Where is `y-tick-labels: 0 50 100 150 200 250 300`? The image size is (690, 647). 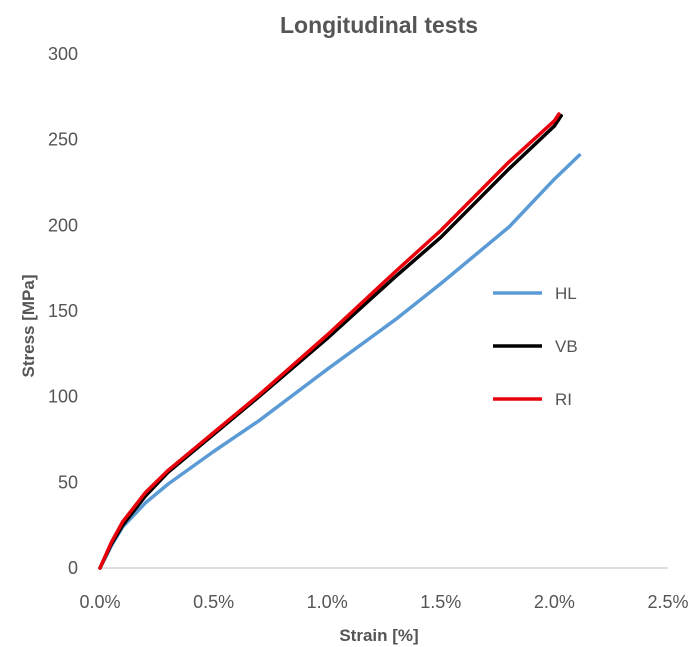 y-tick-labels: 0 50 100 150 200 250 300 is located at coordinates (63, 311).